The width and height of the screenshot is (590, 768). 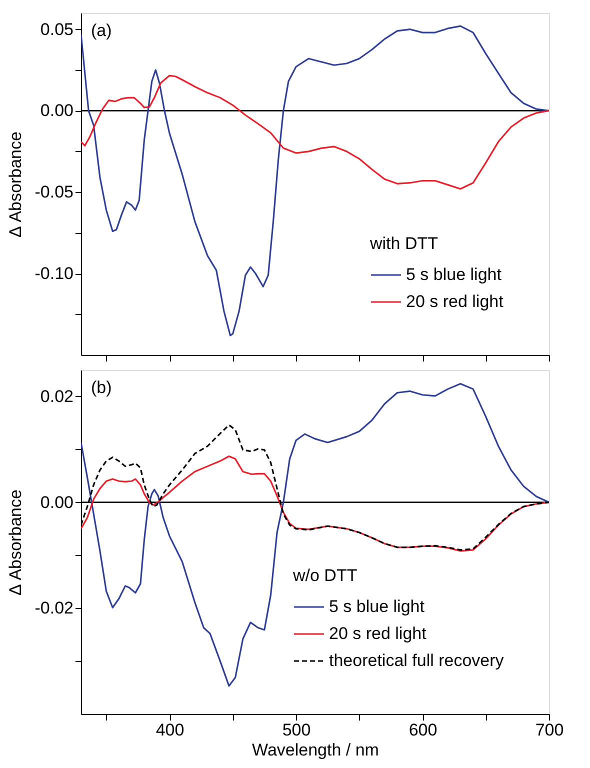 I want to click on x-tick-label: 600, so click(x=423, y=730).